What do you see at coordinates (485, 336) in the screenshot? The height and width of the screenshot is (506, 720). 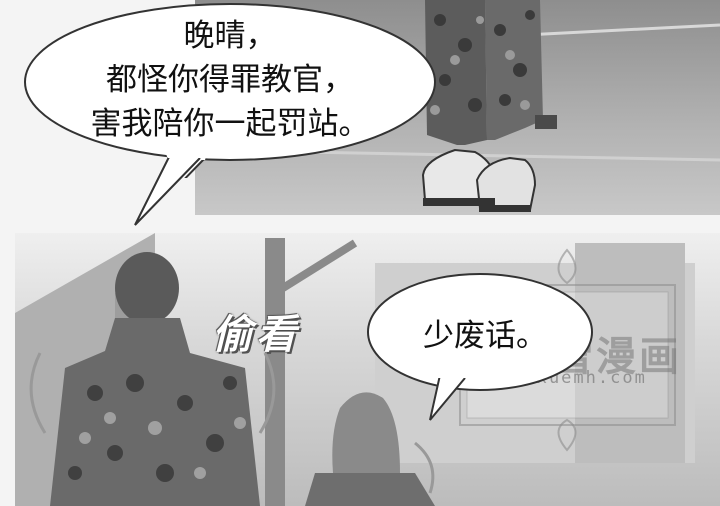 I see `speech-text-2: 少废话。` at bounding box center [485, 336].